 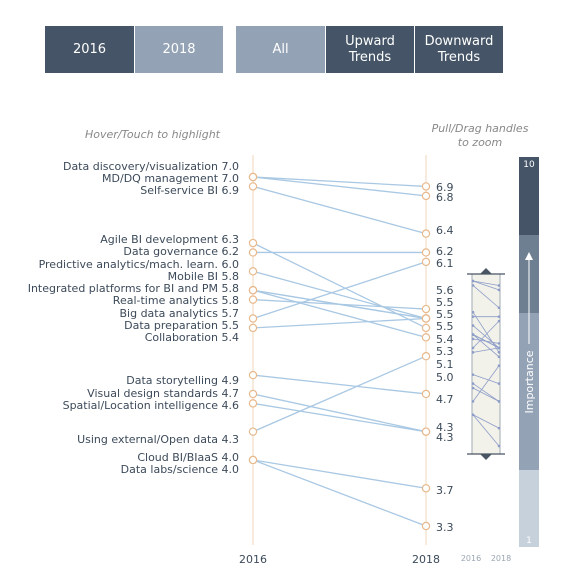 What do you see at coordinates (133, 288) in the screenshot?
I see `left-label: Integrated platforms for BI and PM 5.8` at bounding box center [133, 288].